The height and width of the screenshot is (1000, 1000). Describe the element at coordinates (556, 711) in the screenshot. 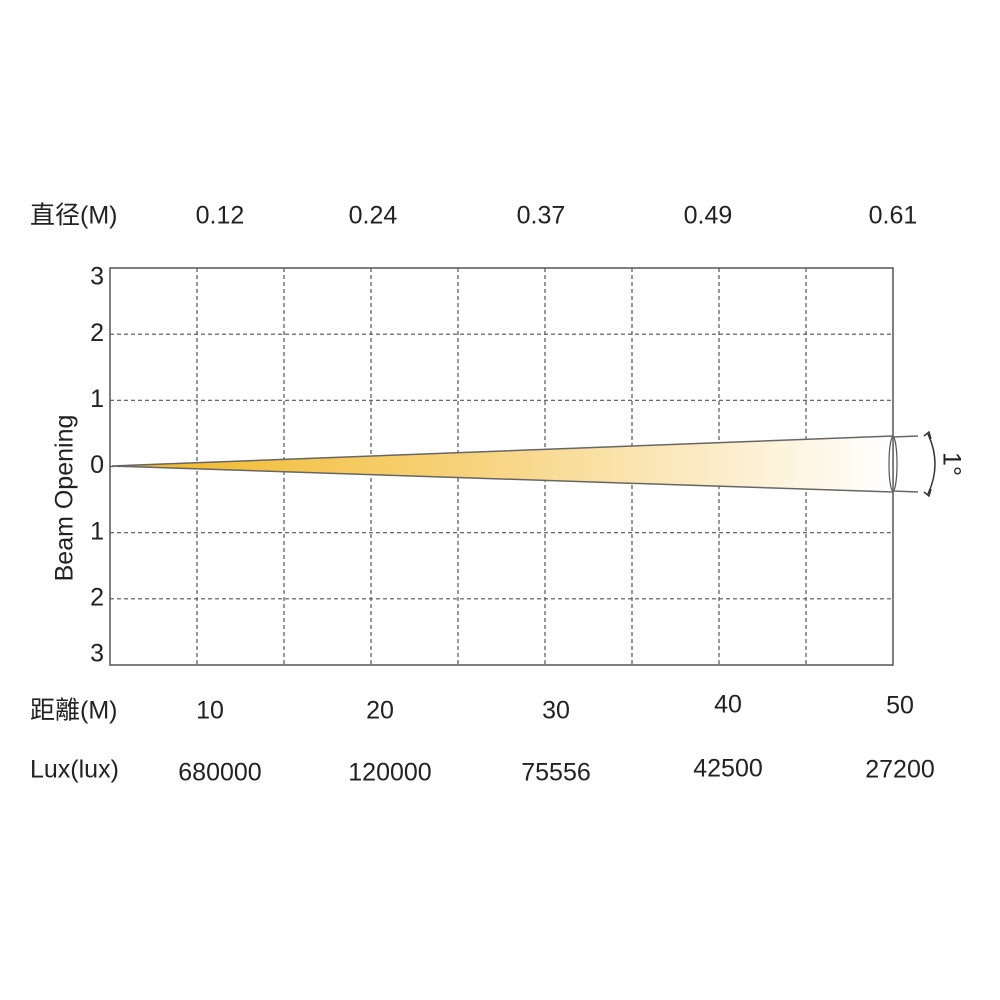

I see `distance-value: 30` at that location.